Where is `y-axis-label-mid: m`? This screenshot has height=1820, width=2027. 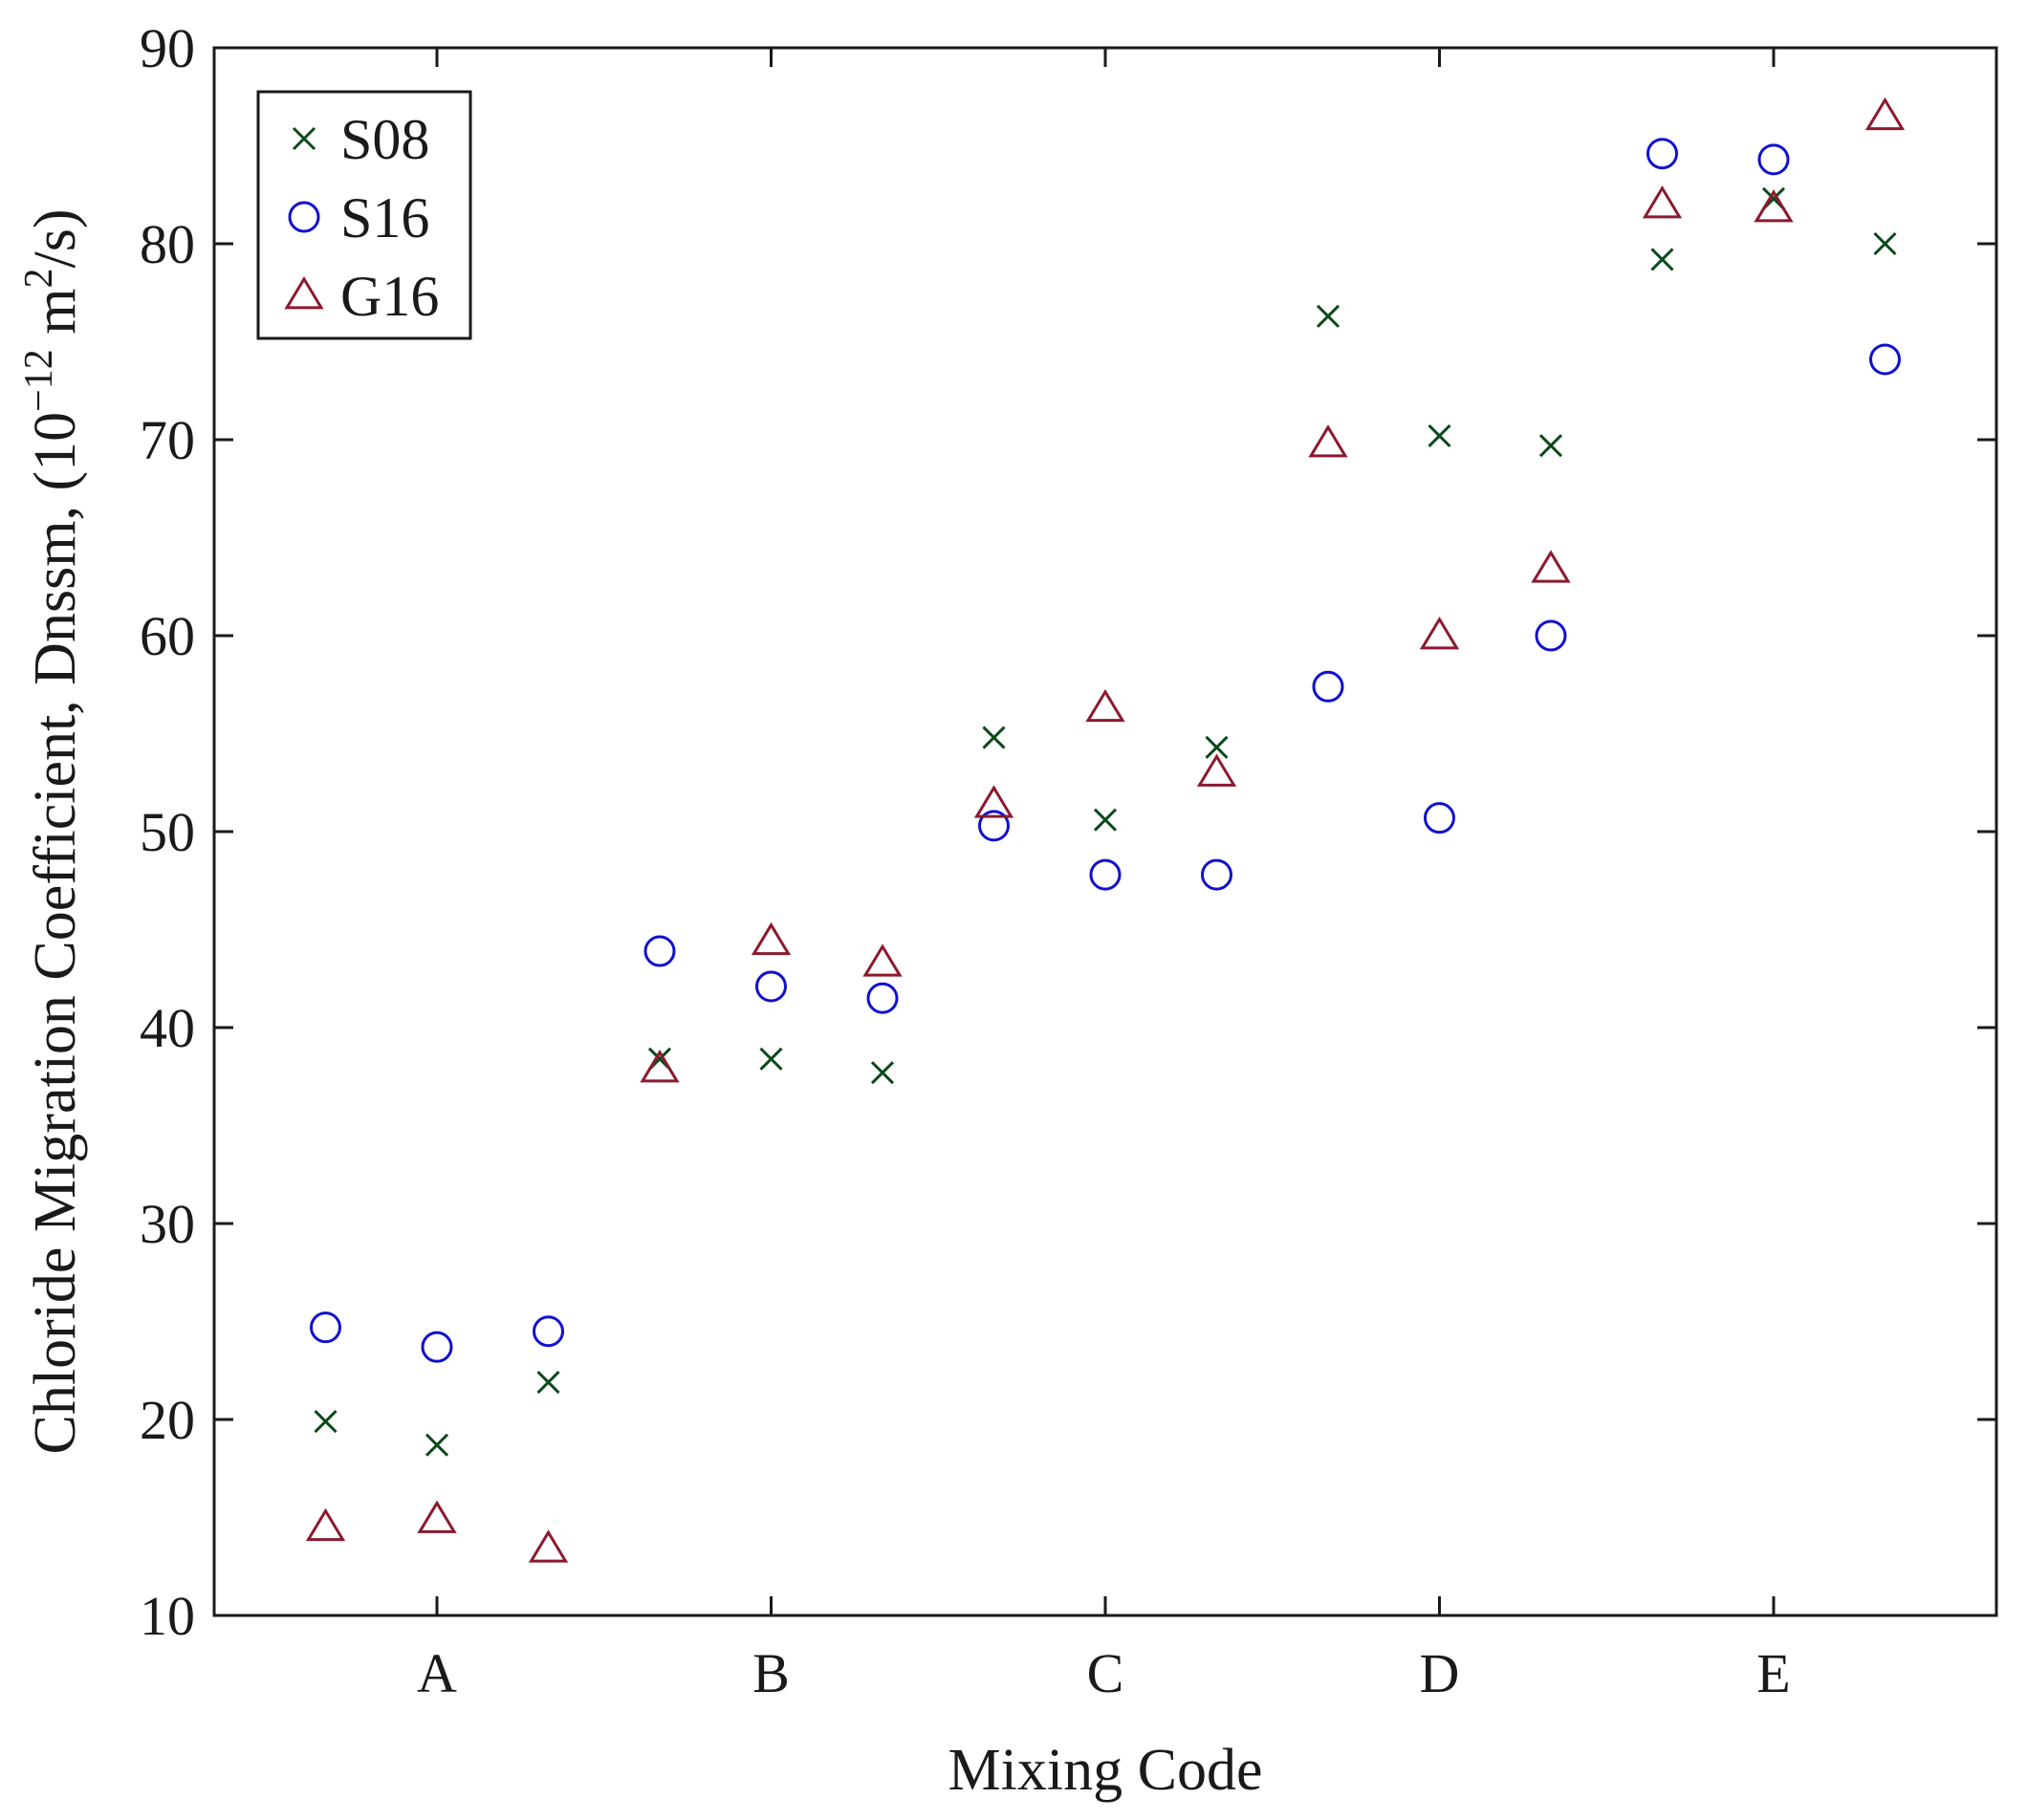
y-axis-label-mid: m is located at coordinates (55, 319).